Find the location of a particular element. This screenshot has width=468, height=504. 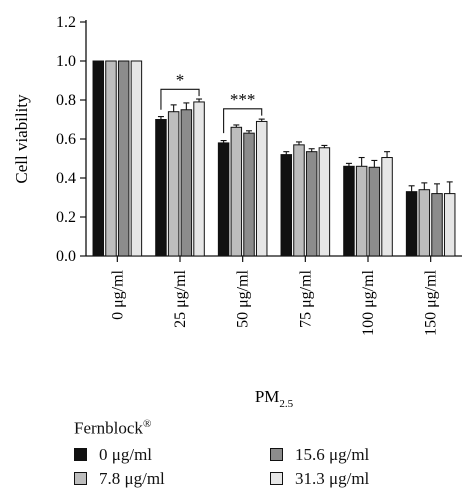

x-tick-label: 100 μg/ml is located at coordinates (368, 302).